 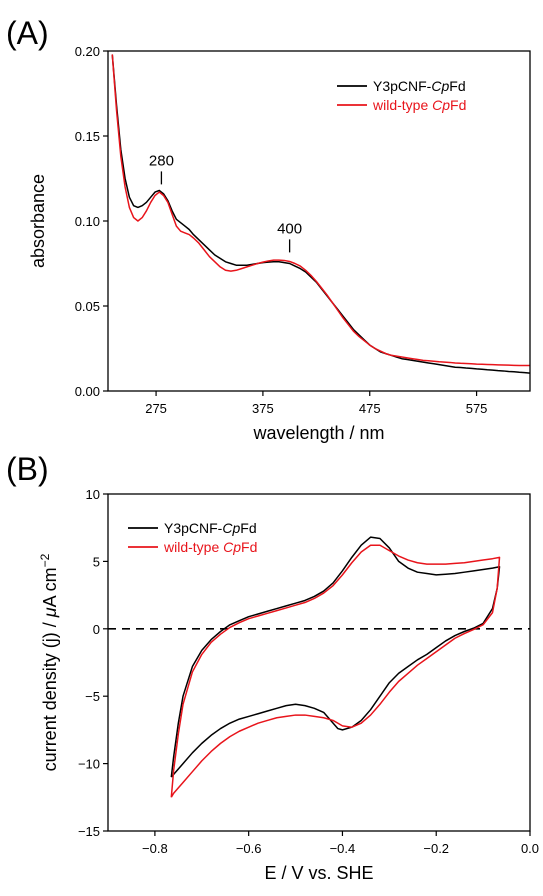 What do you see at coordinates (436, 848) in the screenshot?
I see `panel-b-x-tick-label: −0.2` at bounding box center [436, 848].